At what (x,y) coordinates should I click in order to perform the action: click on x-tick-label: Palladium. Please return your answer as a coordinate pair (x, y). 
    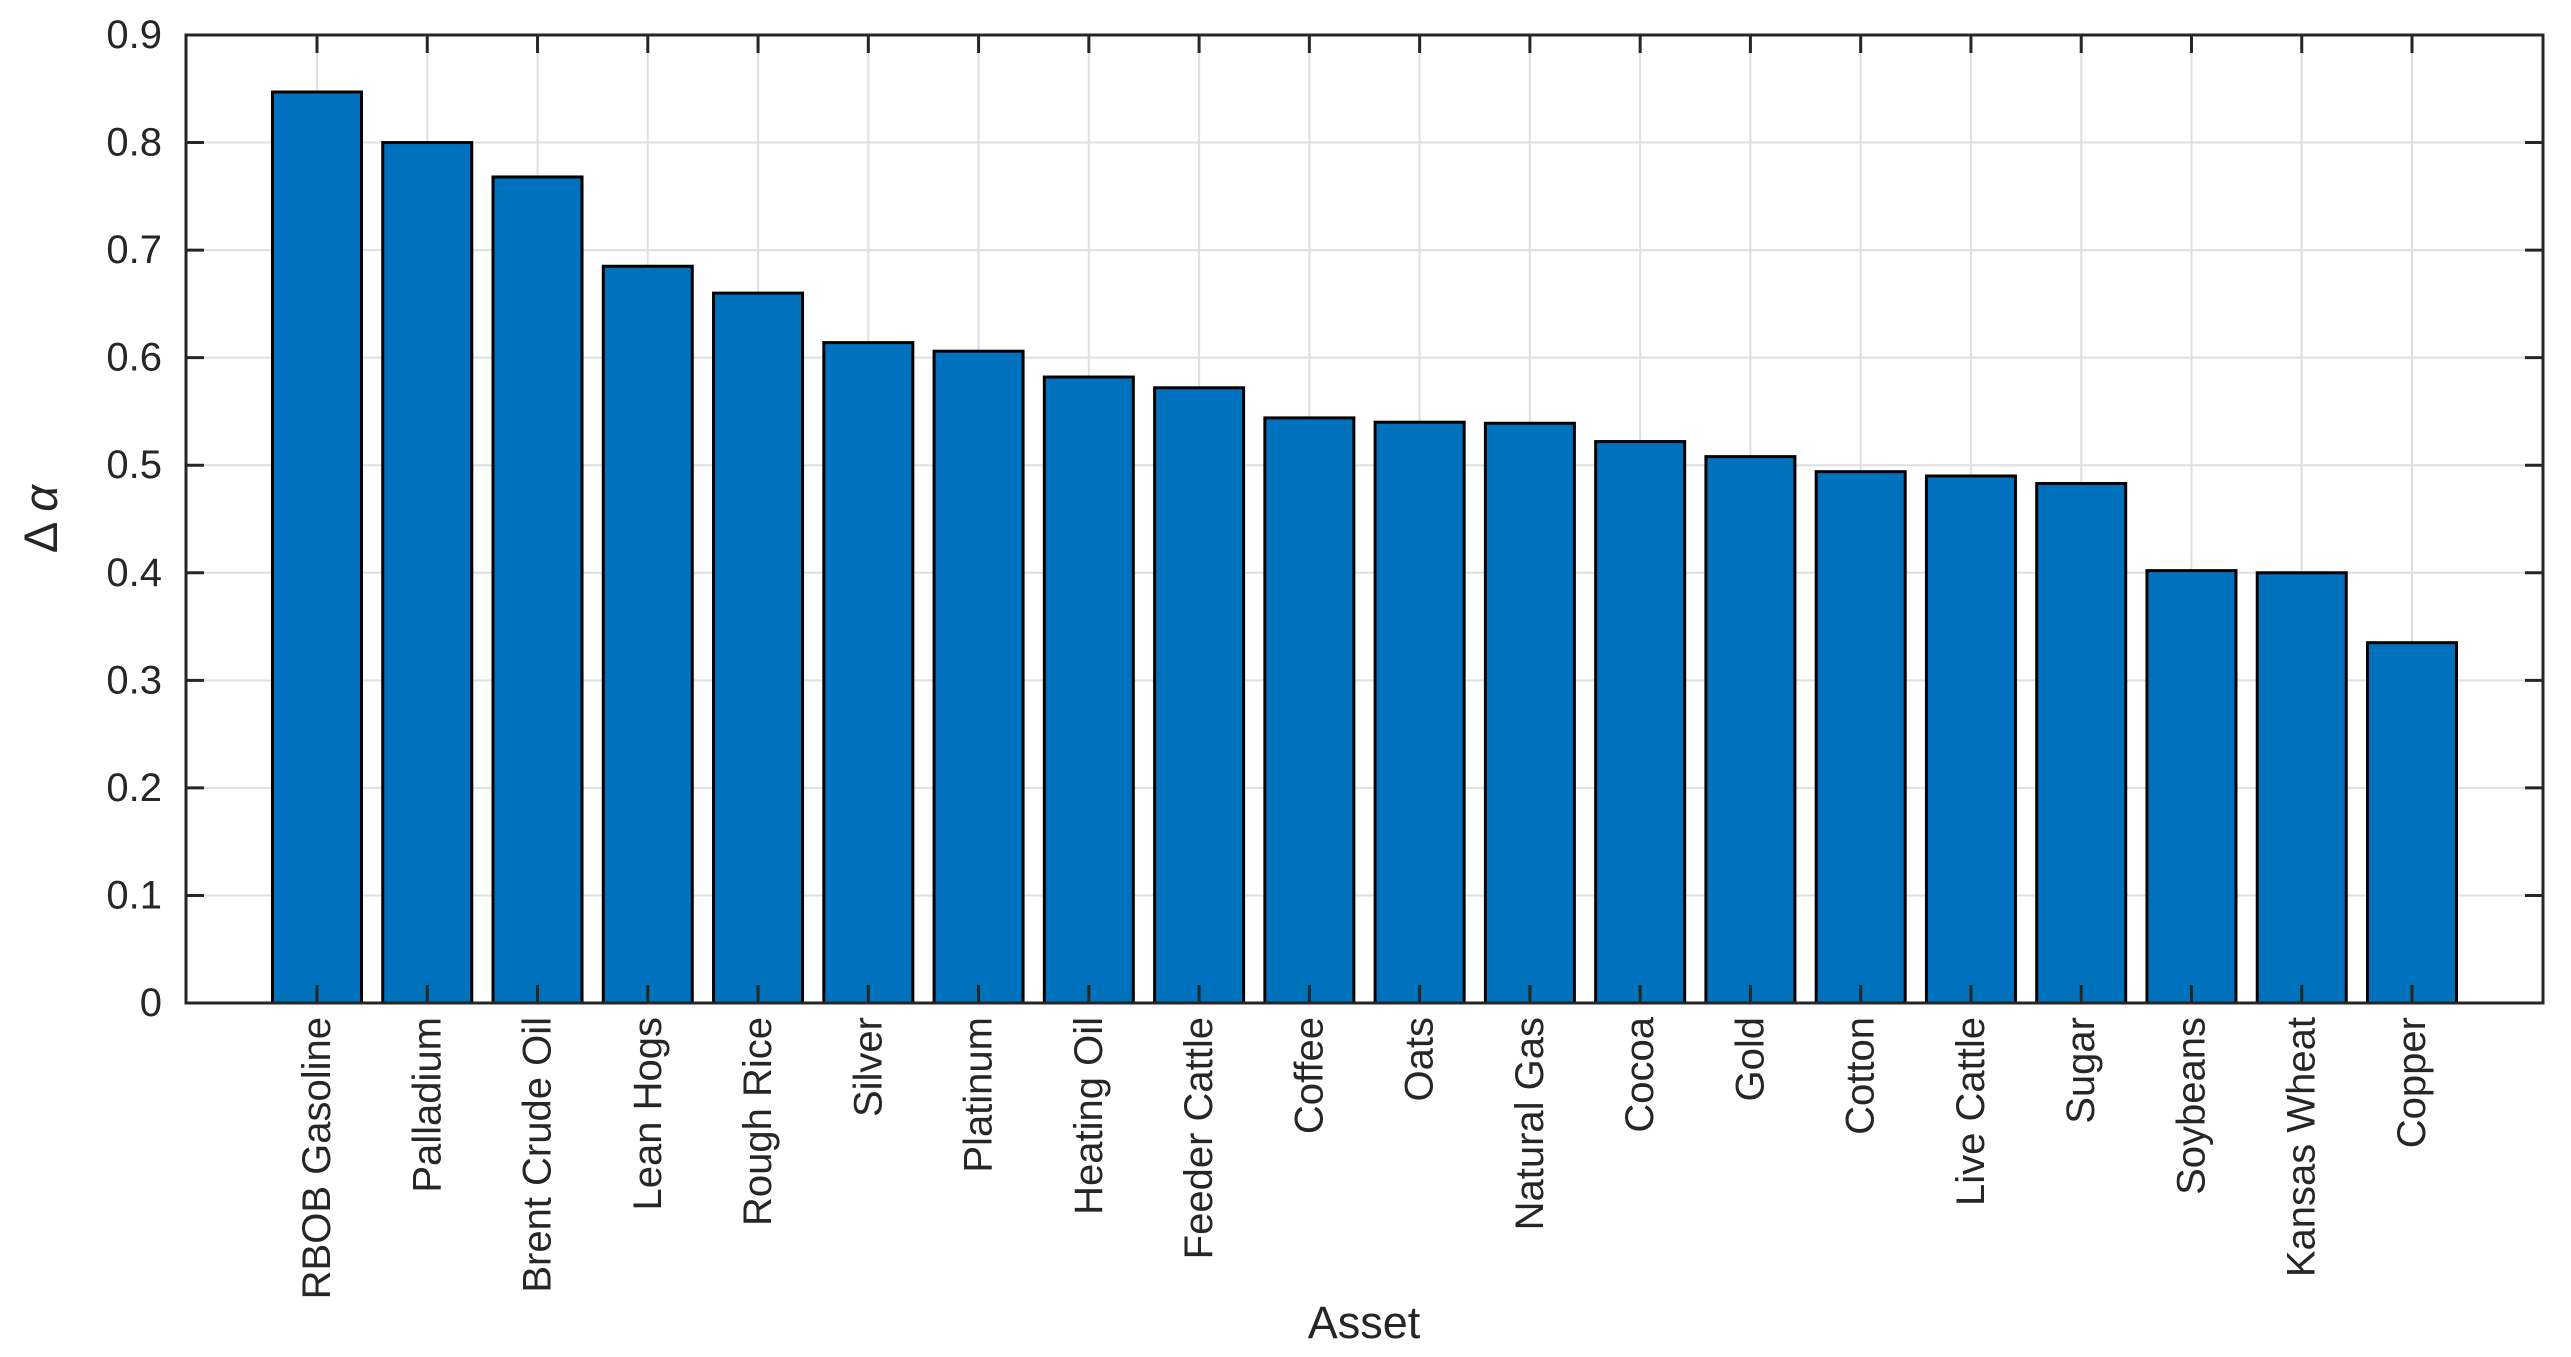
    Looking at the image, I should click on (427, 1105).